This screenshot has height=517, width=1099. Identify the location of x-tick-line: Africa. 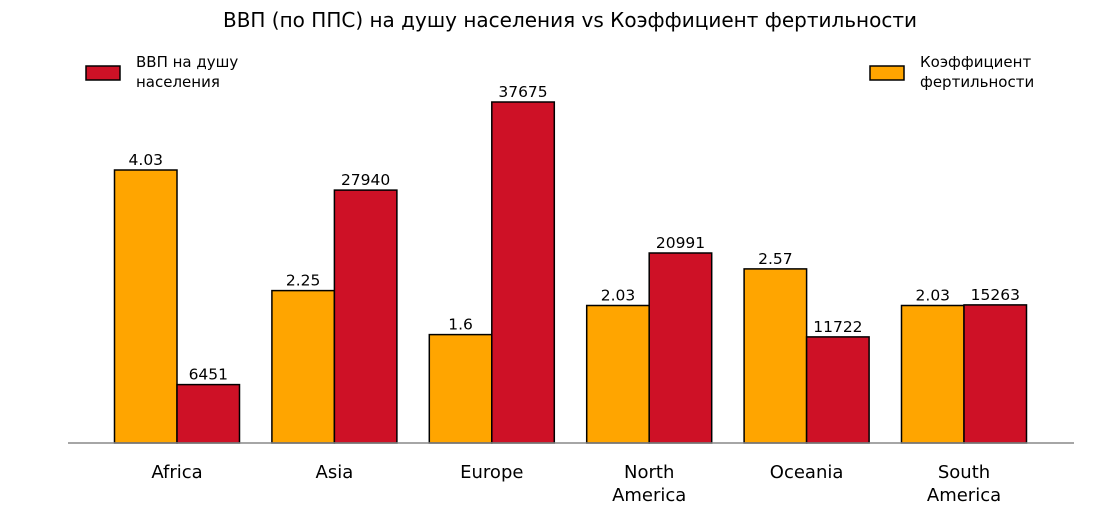
(176, 472).